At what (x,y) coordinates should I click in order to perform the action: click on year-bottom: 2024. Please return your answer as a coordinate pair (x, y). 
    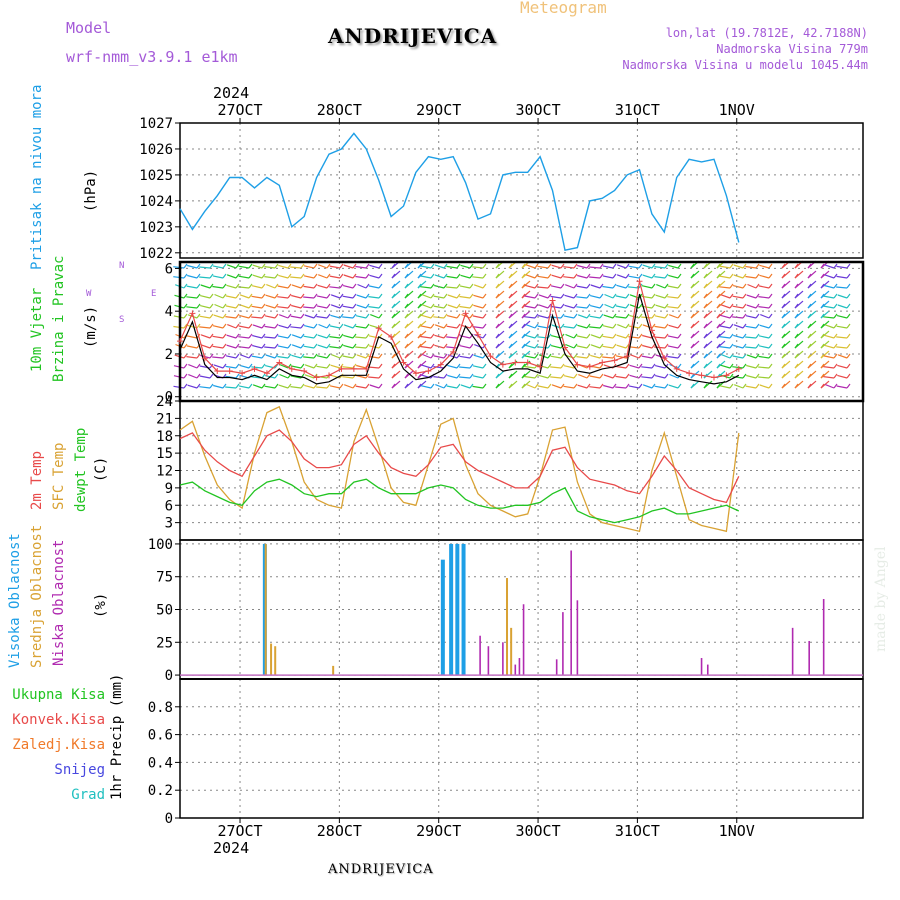
    Looking at the image, I should click on (231, 848).